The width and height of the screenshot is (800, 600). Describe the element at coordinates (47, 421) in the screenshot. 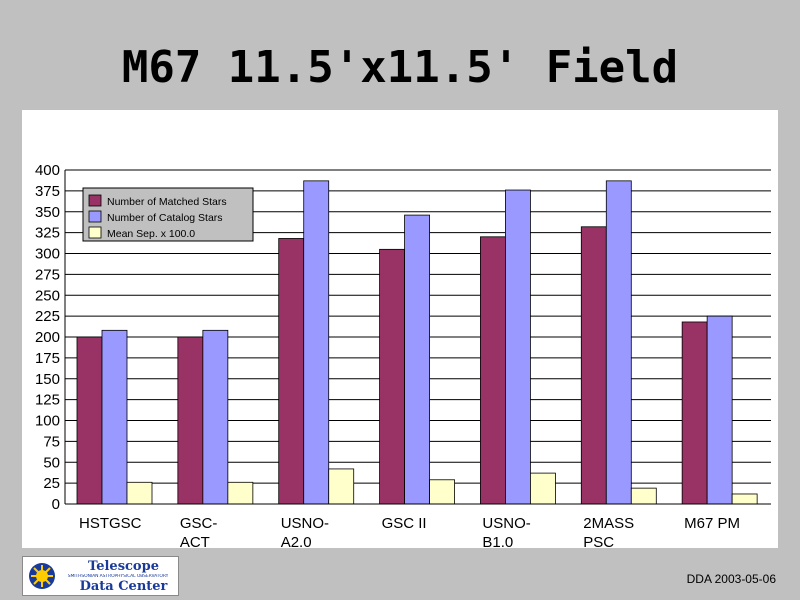

I see `y-tick-label: 100` at that location.